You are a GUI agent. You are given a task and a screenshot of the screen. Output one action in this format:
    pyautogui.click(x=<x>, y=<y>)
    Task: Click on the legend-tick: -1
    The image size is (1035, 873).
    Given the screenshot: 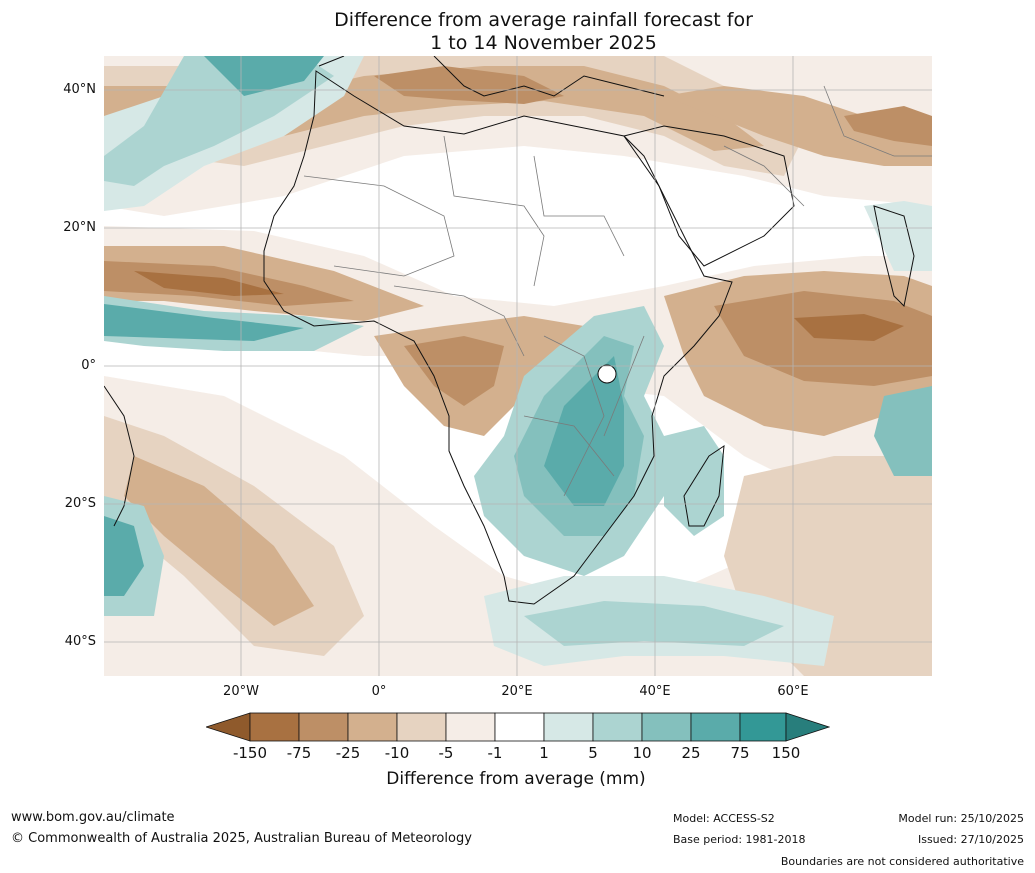 What is the action you would take?
    pyautogui.click(x=495, y=753)
    